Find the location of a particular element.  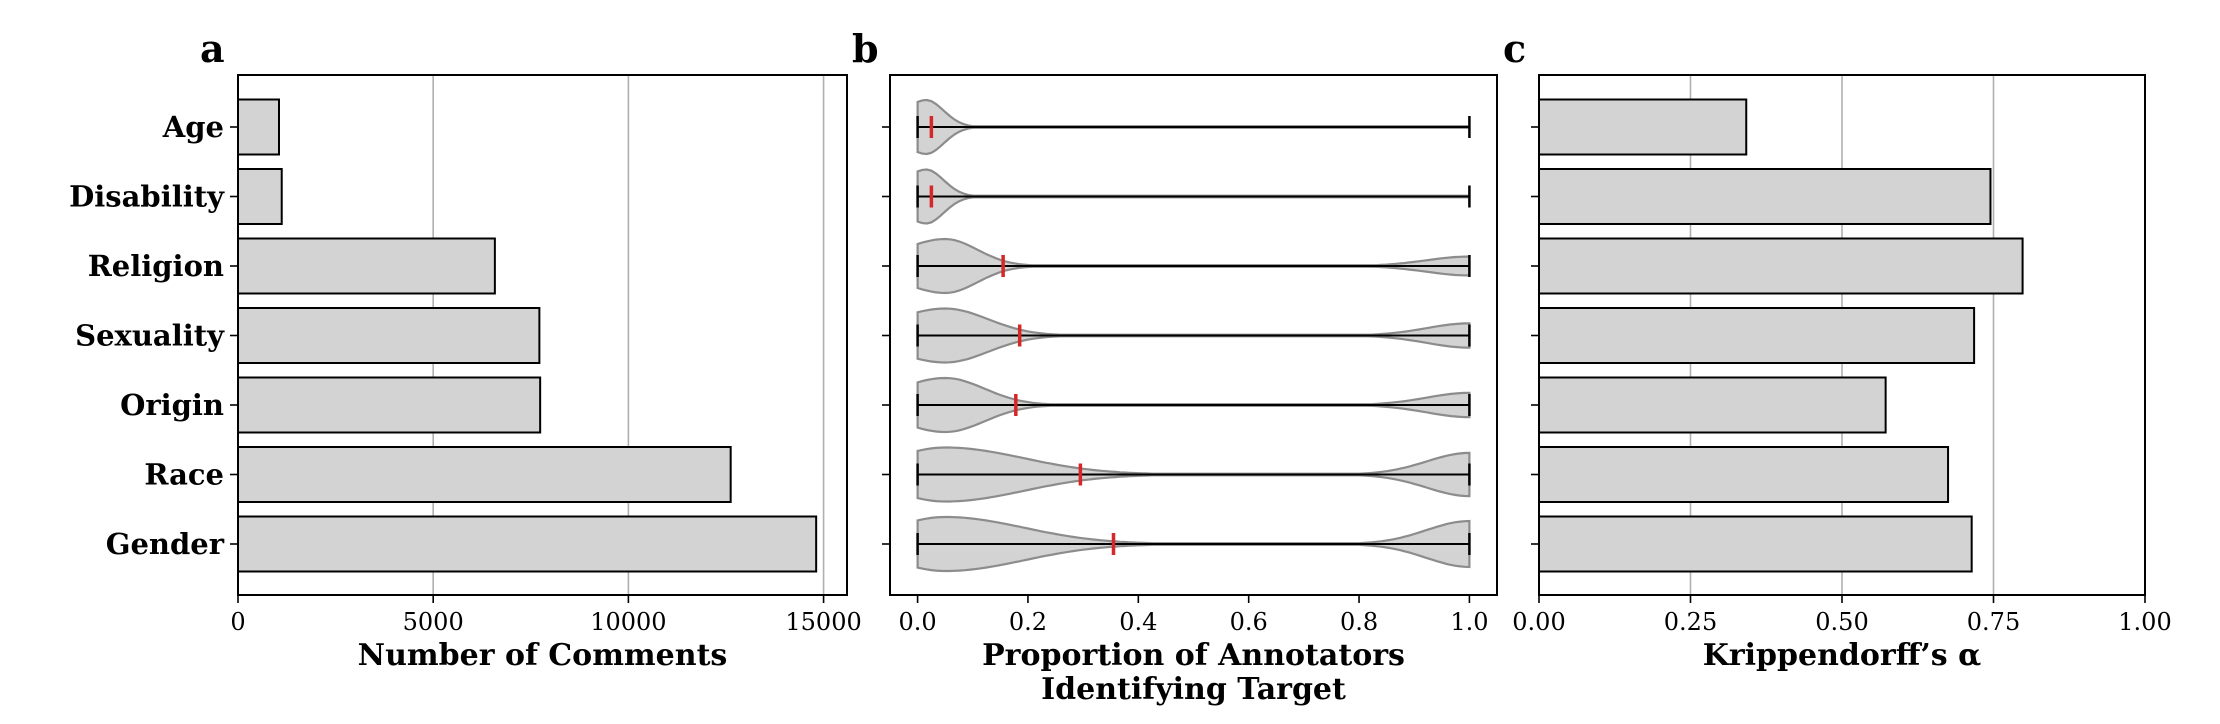

x-tick-label: 0 is located at coordinates (237, 622).